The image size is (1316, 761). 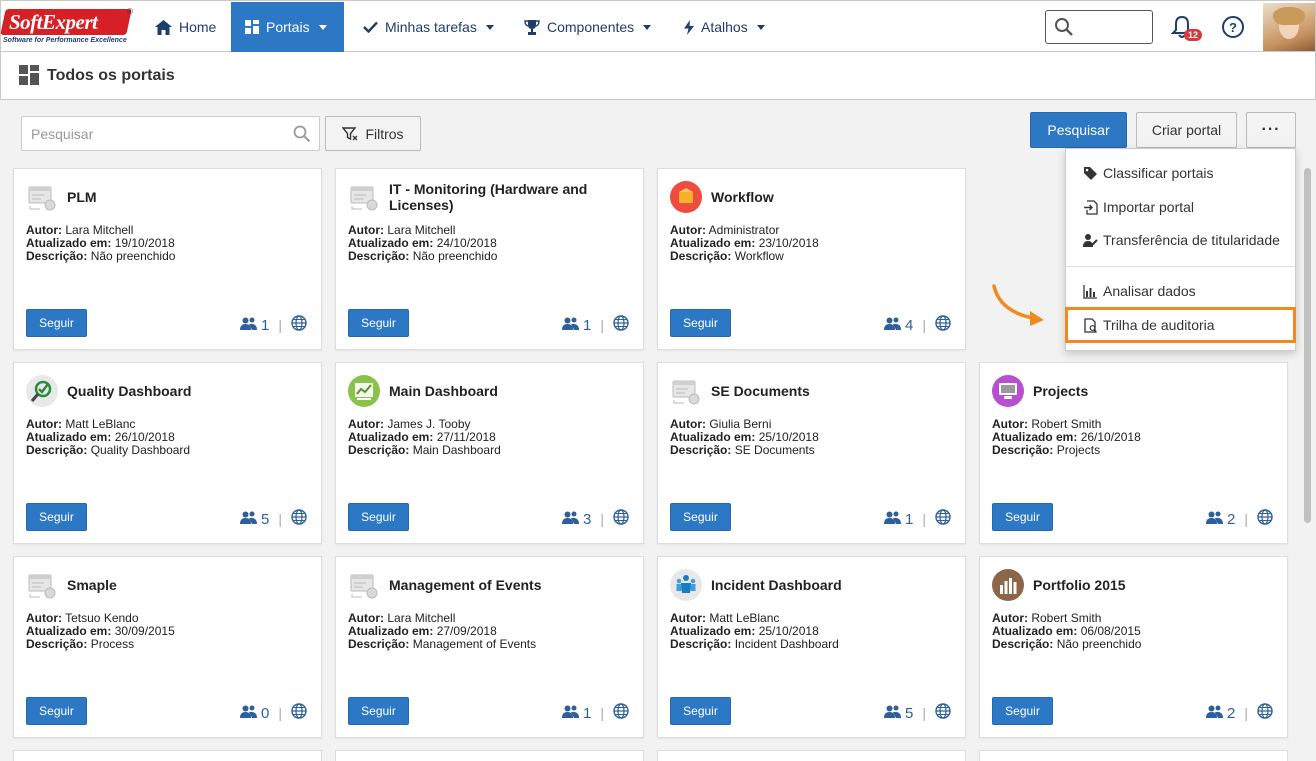 I want to click on portal-title: Main Dashboard, so click(x=443, y=391).